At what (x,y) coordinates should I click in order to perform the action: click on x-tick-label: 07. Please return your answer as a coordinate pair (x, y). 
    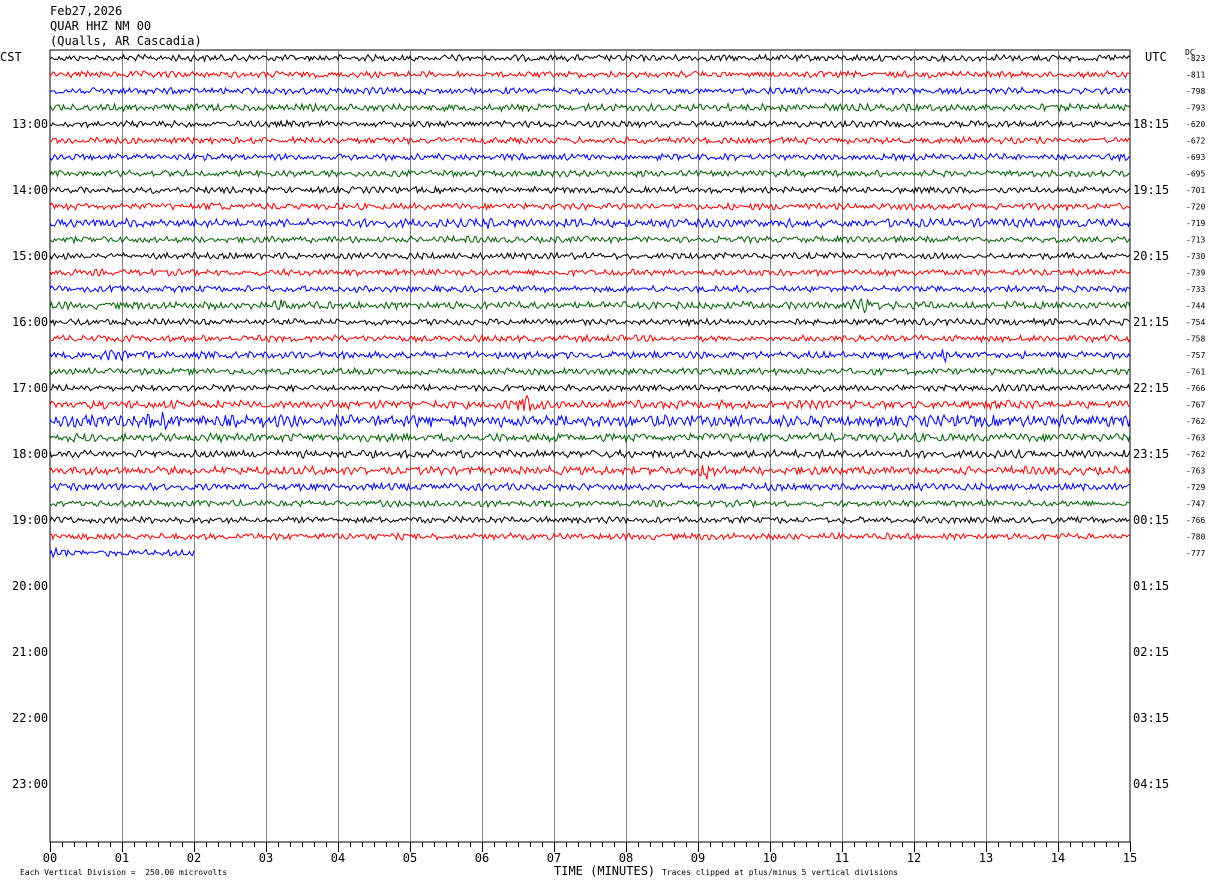
    Looking at the image, I should click on (554, 858).